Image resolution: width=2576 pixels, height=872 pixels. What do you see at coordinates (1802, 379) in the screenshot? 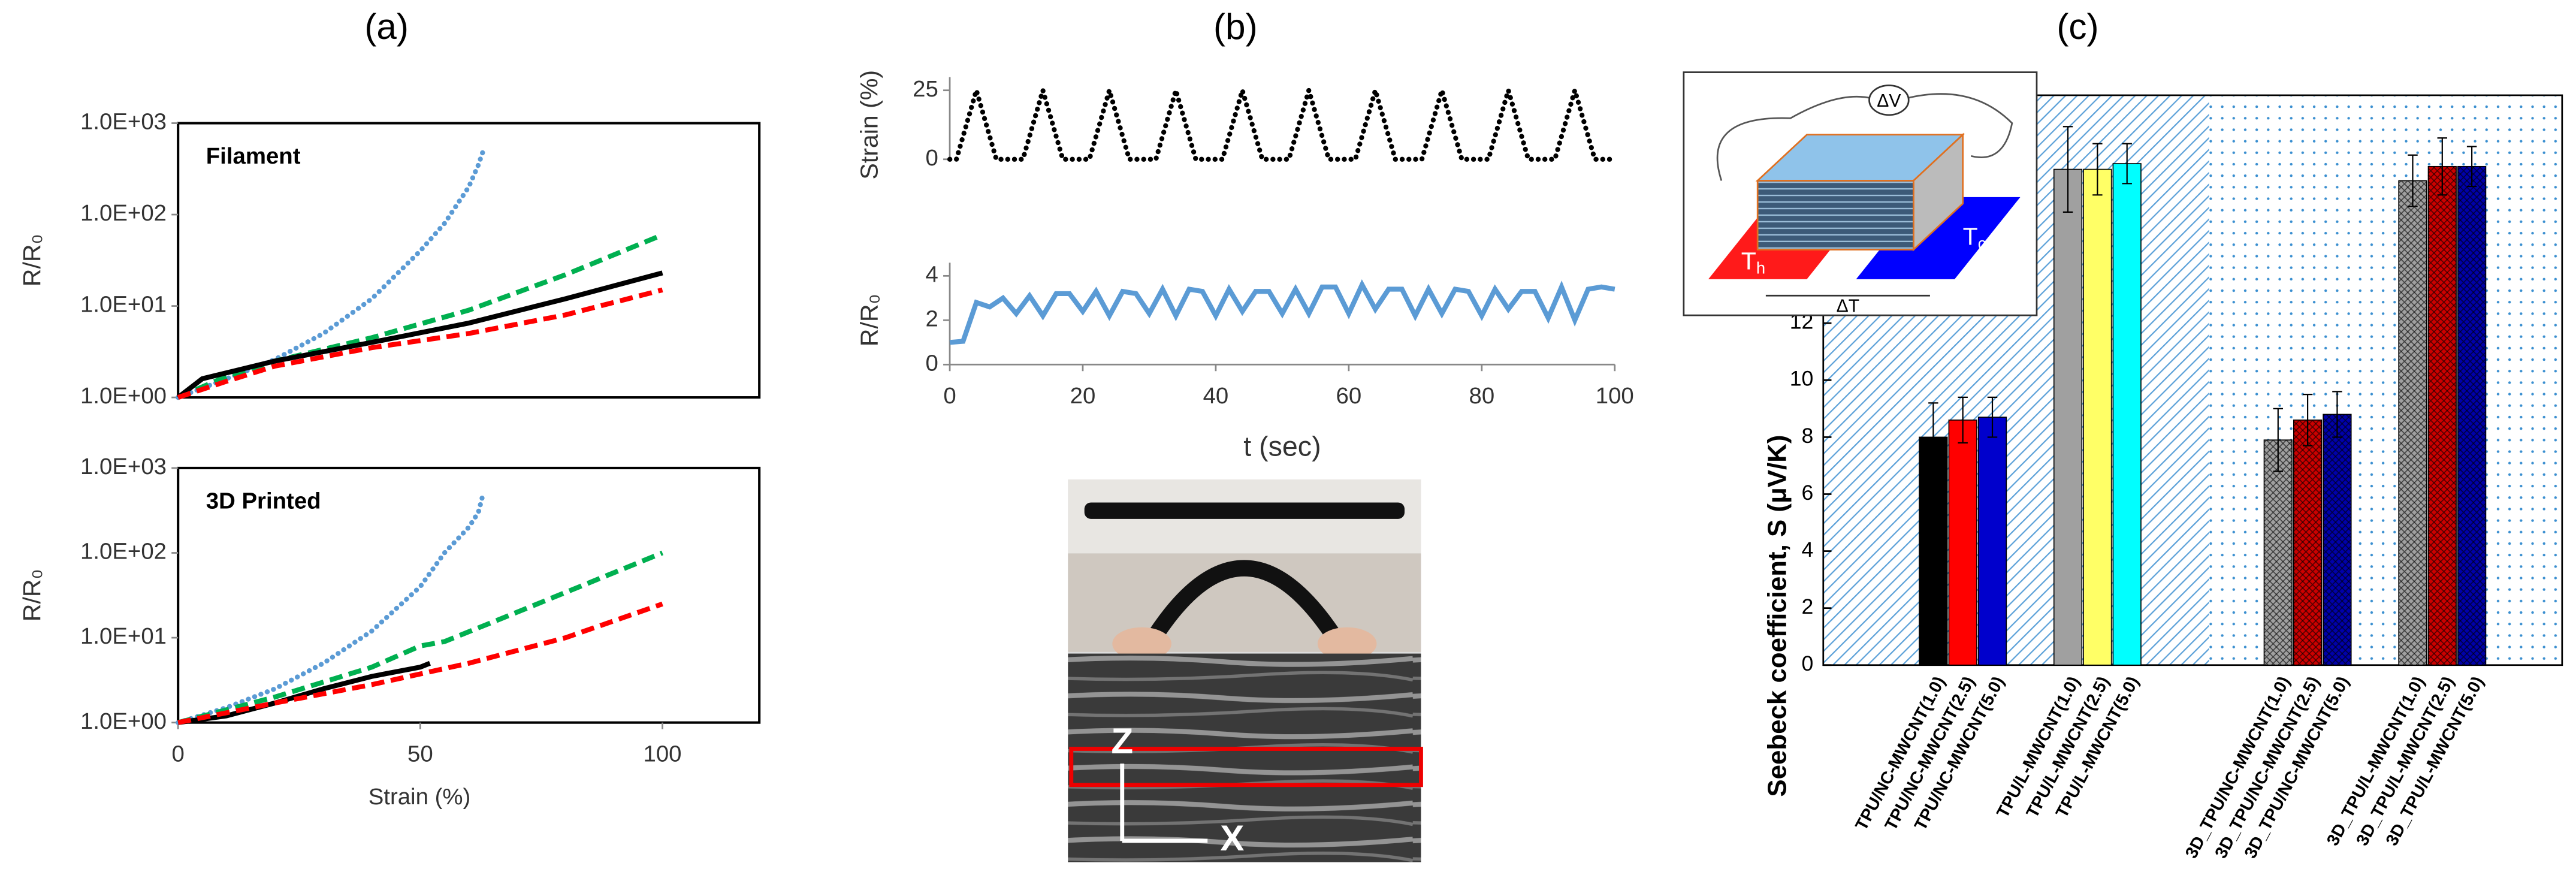
I see `y-tick-label: 10` at bounding box center [1802, 379].